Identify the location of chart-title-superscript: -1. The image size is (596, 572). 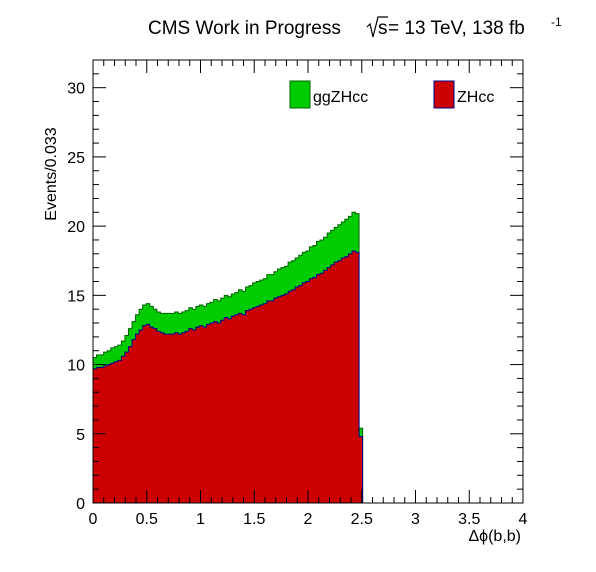
(556, 22).